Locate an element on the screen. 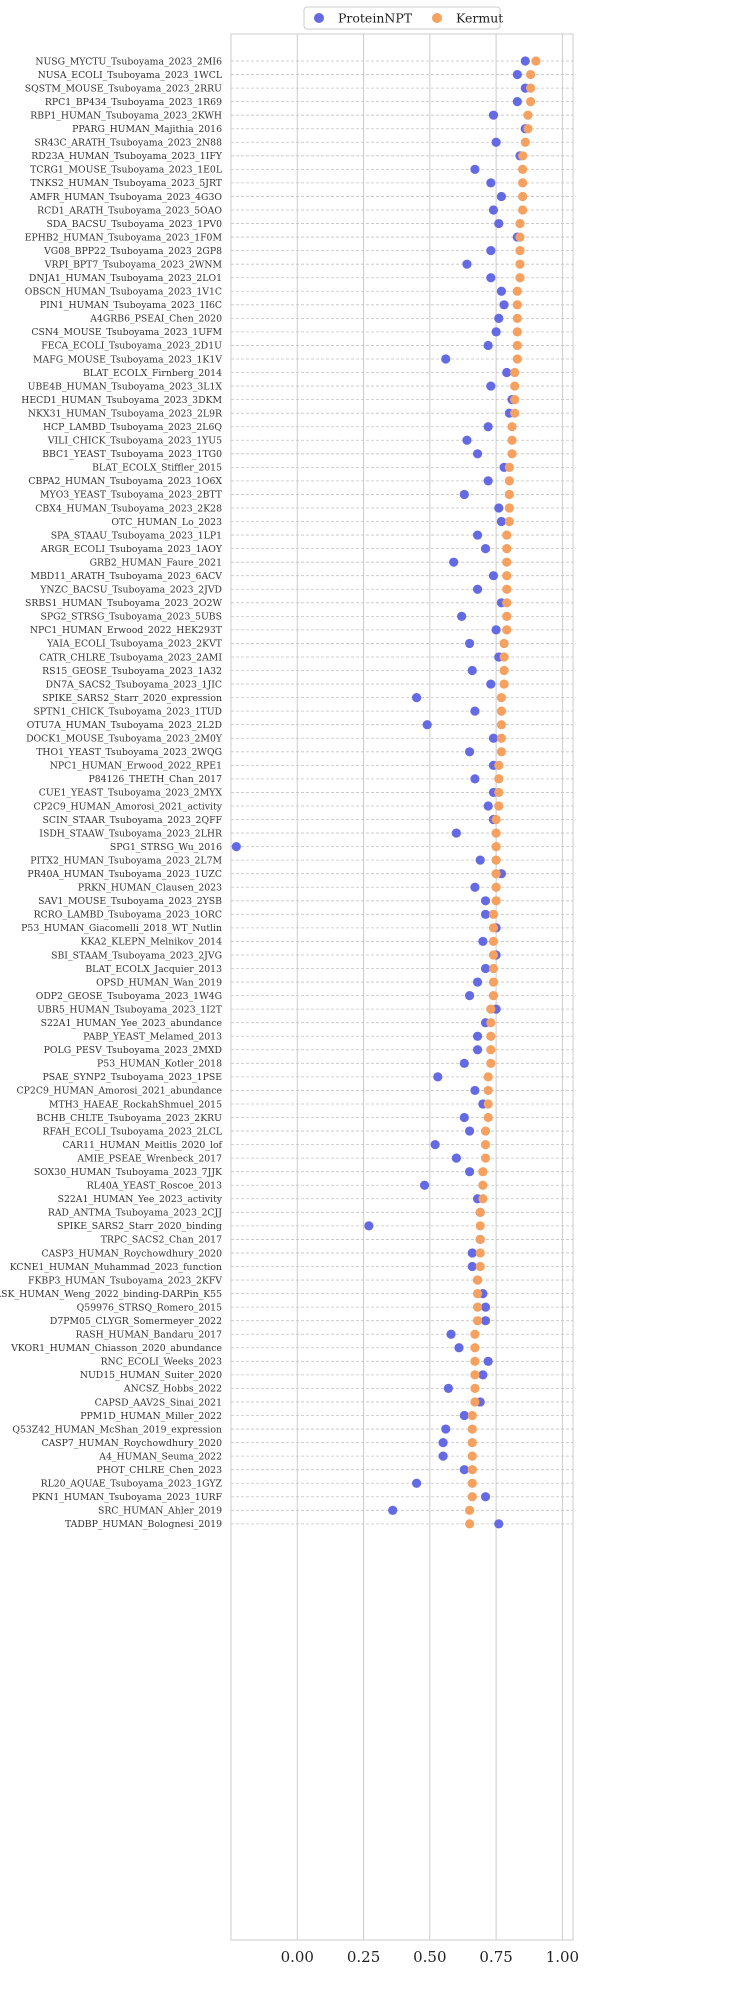  y-tick-label: GRB2_HUMAN_Faure_2021 is located at coordinates (156, 562).